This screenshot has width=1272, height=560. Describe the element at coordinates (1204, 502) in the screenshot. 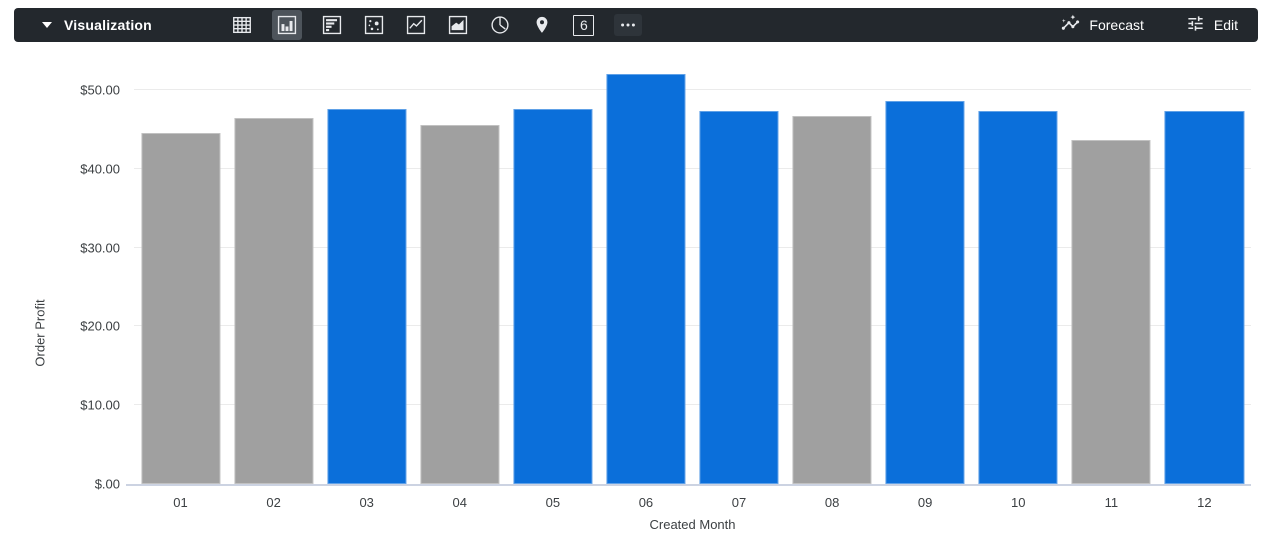

I see `x-tick-label: 12` at that location.